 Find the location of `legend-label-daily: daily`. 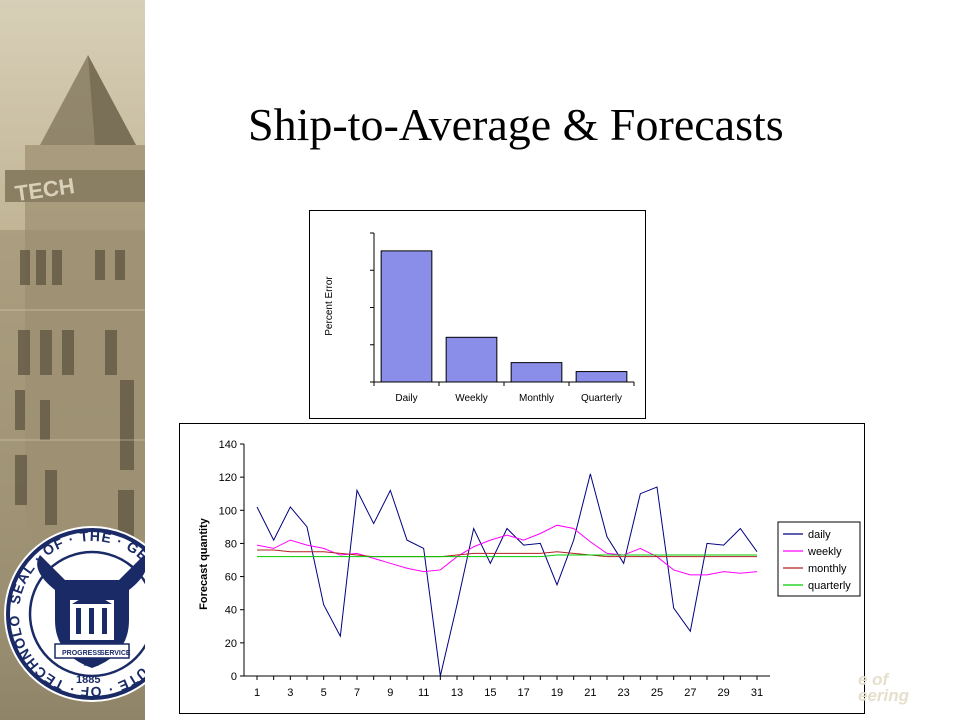

legend-label-daily: daily is located at coordinates (819, 535).